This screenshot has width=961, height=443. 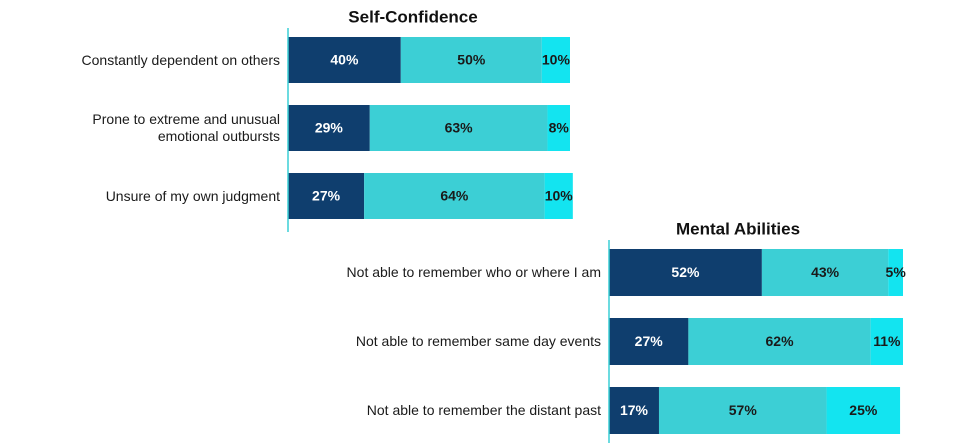 What do you see at coordinates (192, 195) in the screenshot?
I see `category-label: Unsure of my own judgment` at bounding box center [192, 195].